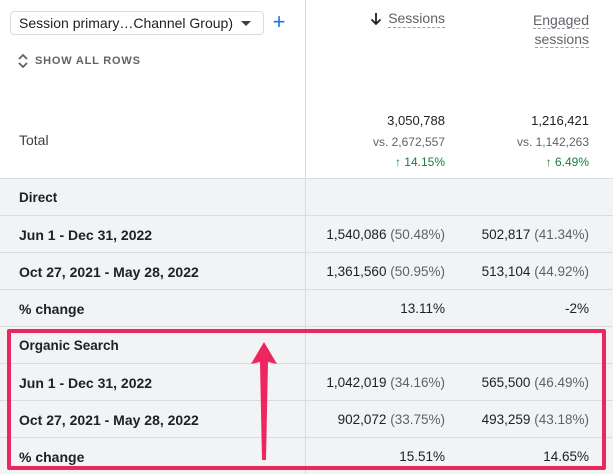 The width and height of the screenshot is (613, 474). What do you see at coordinates (34, 140) in the screenshot?
I see `total-label: Total` at bounding box center [34, 140].